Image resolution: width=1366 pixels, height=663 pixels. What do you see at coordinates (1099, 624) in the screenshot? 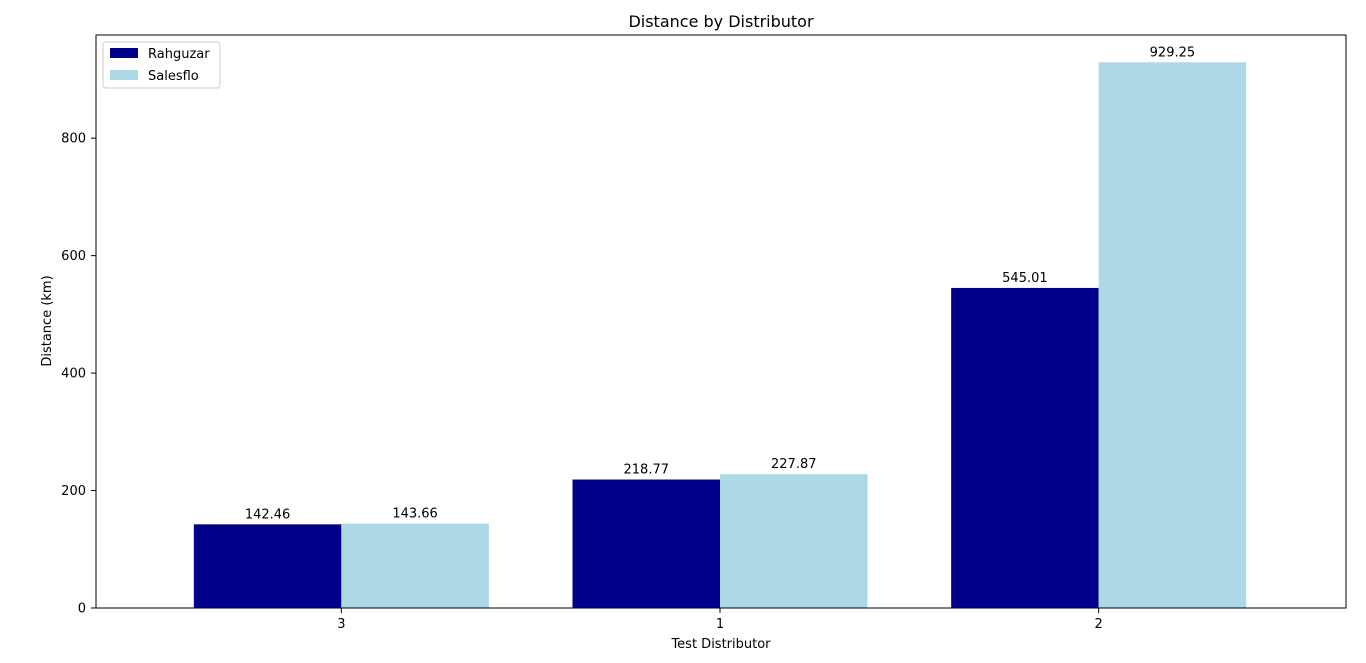
I see `x-tick-label: 2` at bounding box center [1099, 624].